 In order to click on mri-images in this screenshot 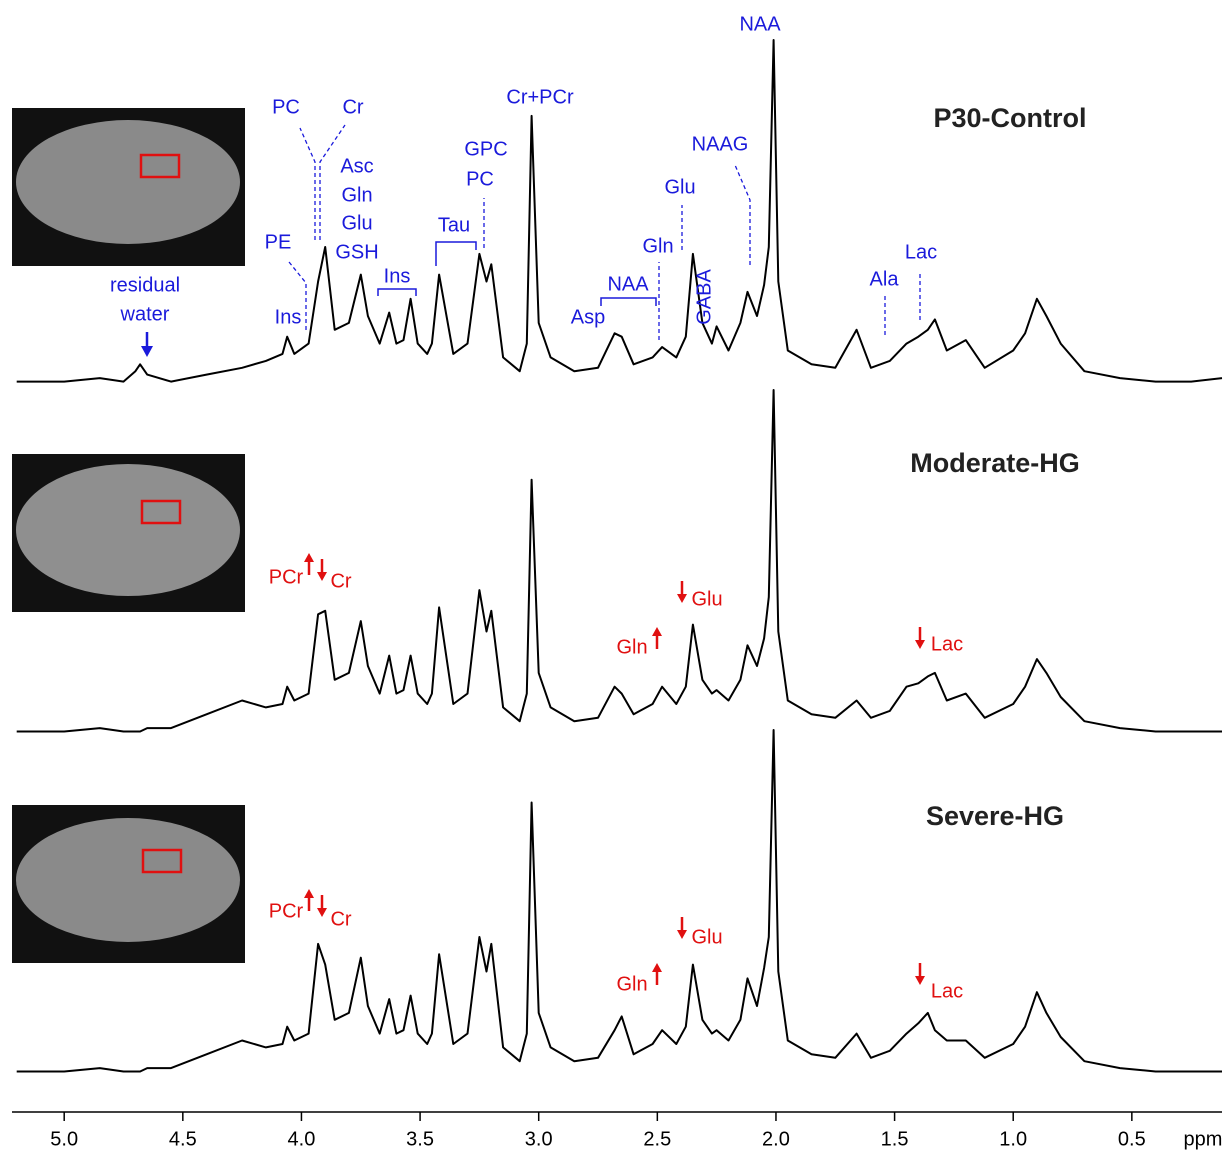, I will do `click(128, 535)`.